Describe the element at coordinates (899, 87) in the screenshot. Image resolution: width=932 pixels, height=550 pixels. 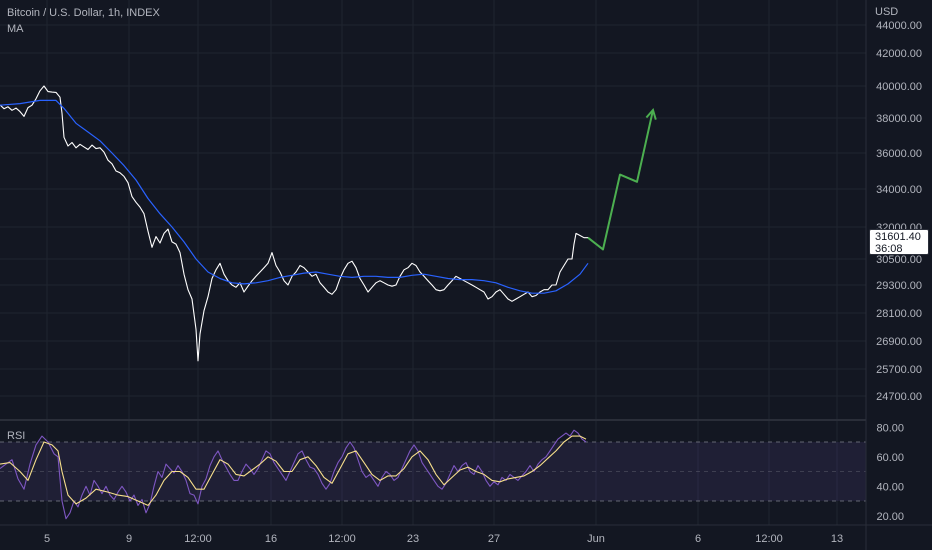
I see `y-tick-label: 40000.00` at that location.